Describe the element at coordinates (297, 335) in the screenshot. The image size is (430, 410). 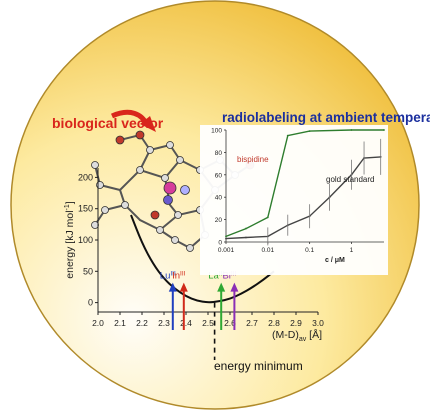
I see `energy-x-axis-label: (M-D)av [Å]` at that location.